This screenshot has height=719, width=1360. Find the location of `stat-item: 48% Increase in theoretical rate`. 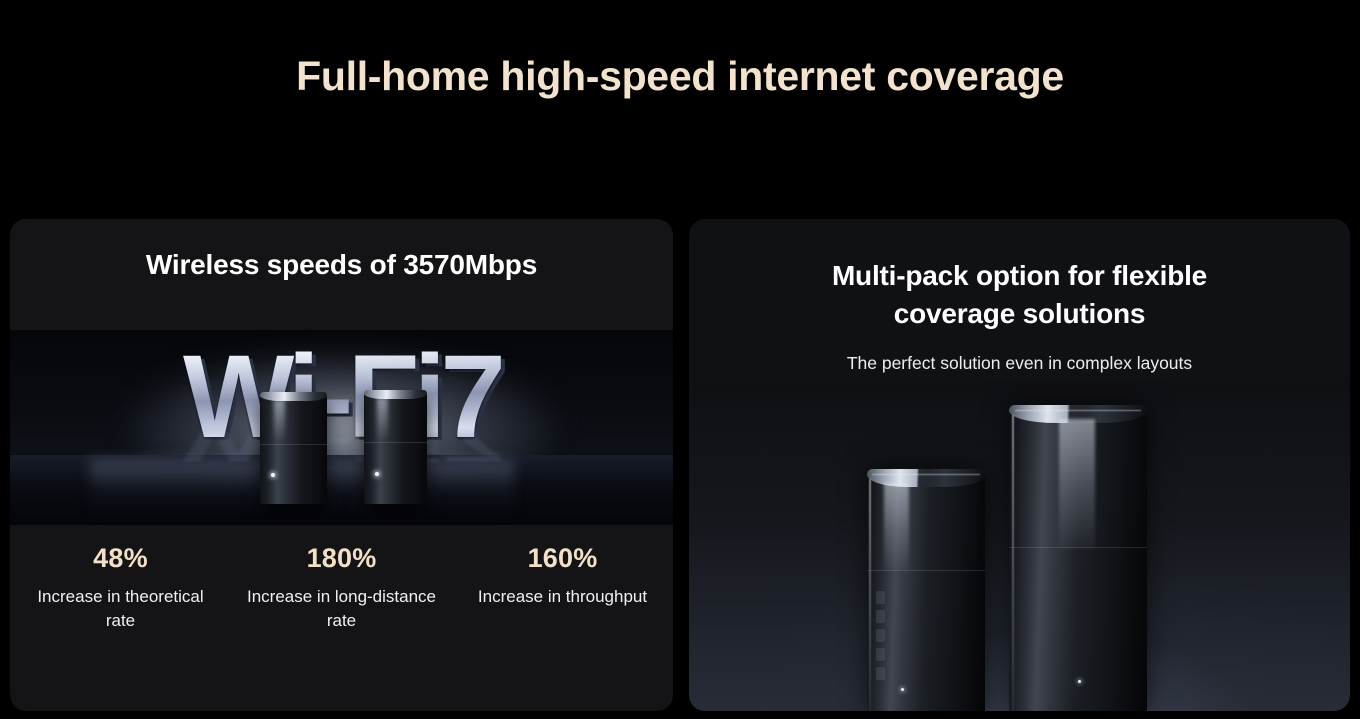

stat-item: 48% Increase in theoretical rate is located at coordinates (120, 588).